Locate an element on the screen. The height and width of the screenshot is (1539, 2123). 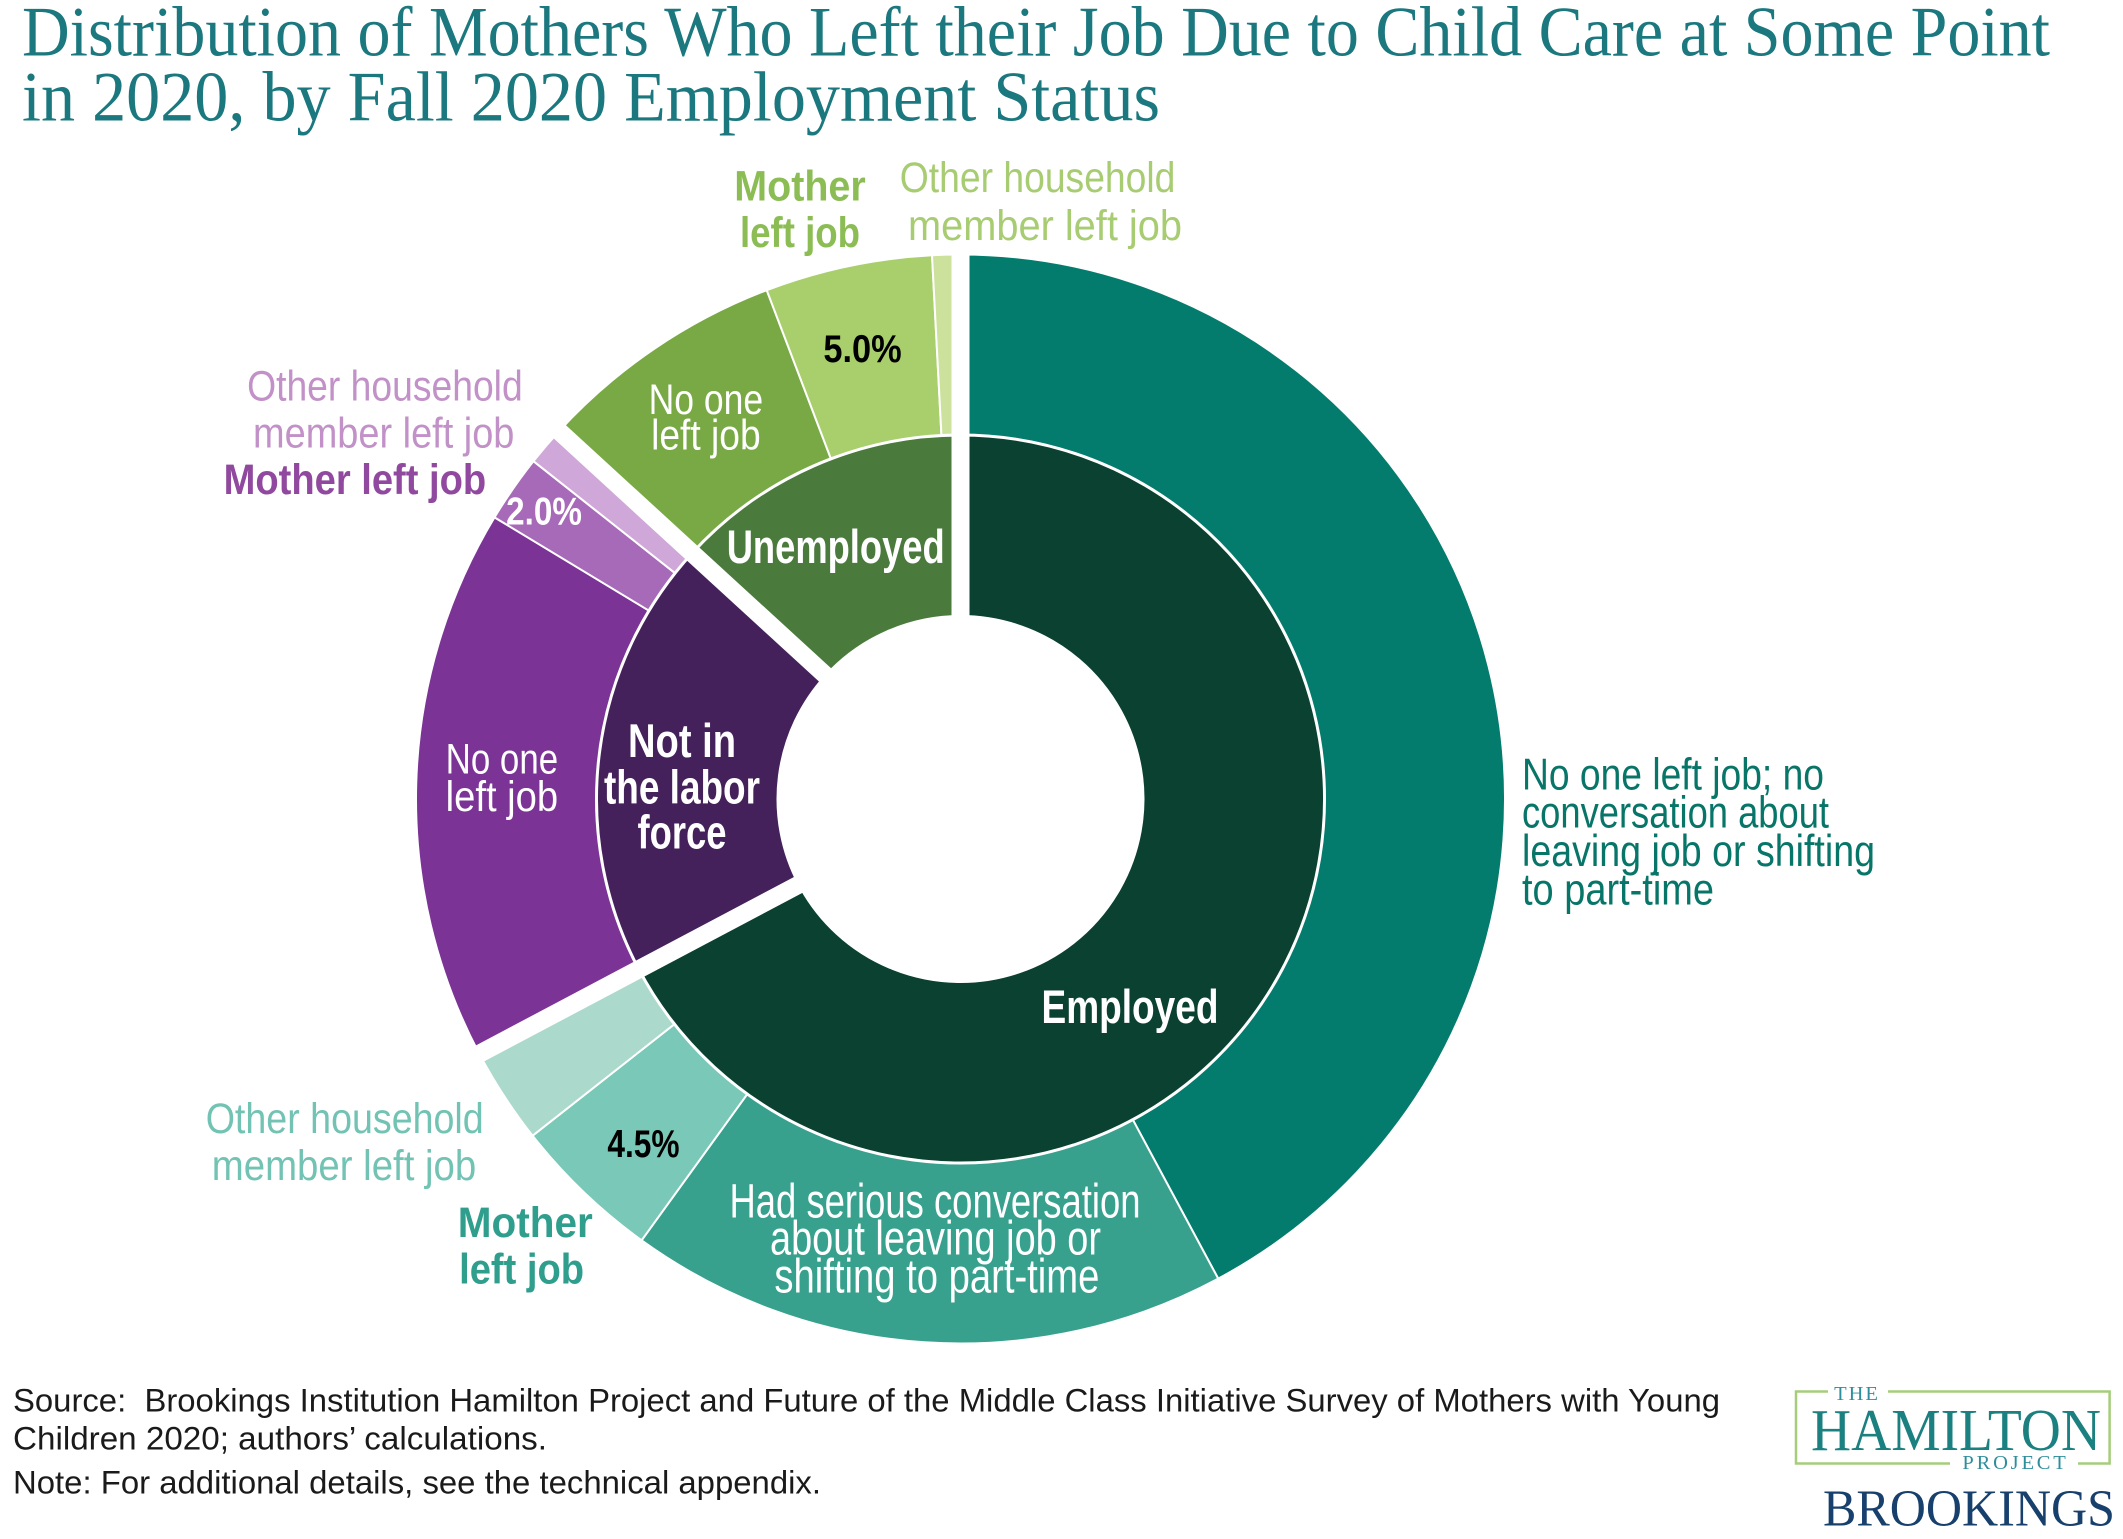
svg-text: force is located at coordinates (682, 831).